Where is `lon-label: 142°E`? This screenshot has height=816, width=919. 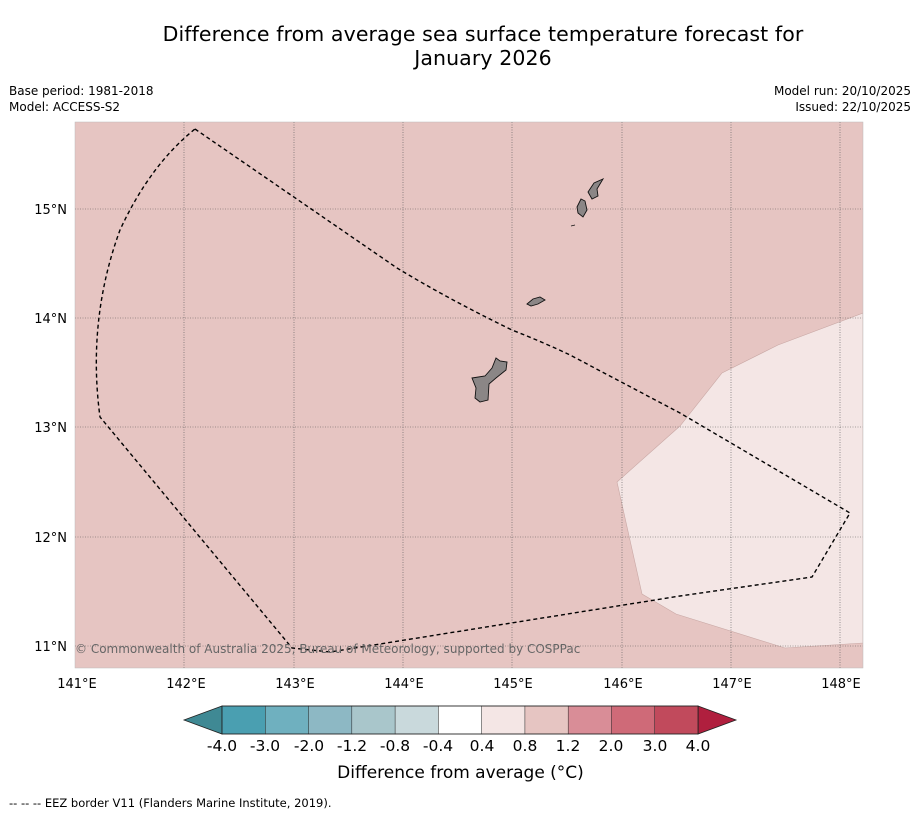
lon-label: 142°E is located at coordinates (186, 684).